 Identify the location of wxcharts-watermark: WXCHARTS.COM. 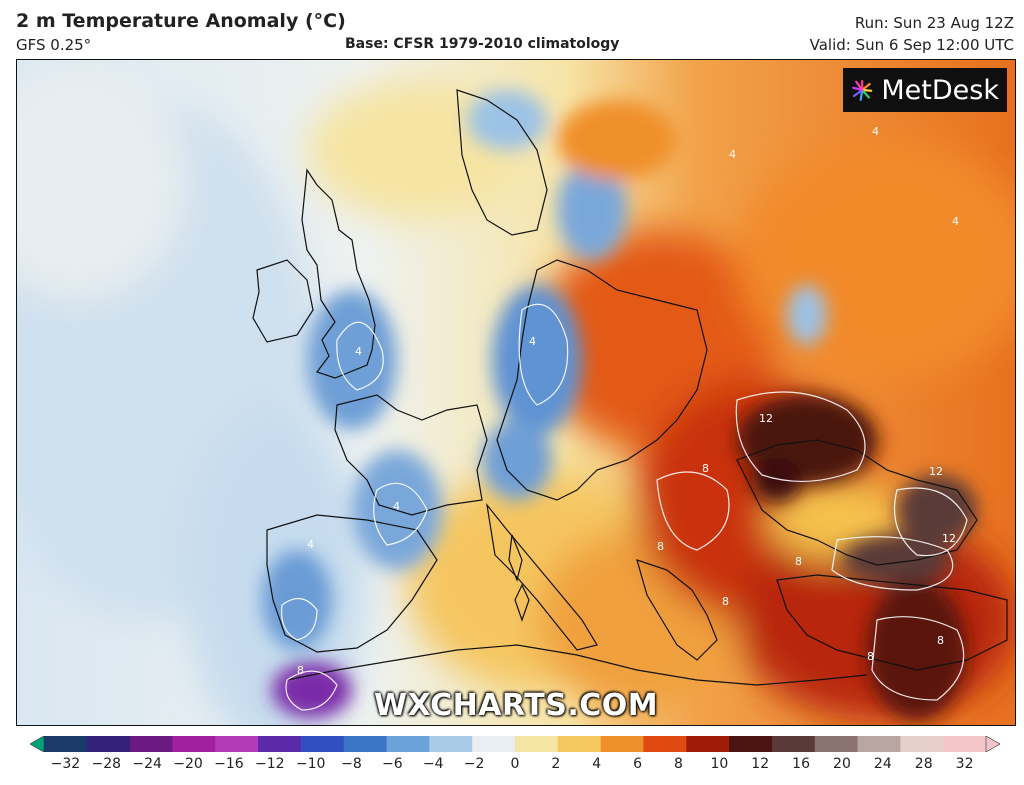
(516, 705).